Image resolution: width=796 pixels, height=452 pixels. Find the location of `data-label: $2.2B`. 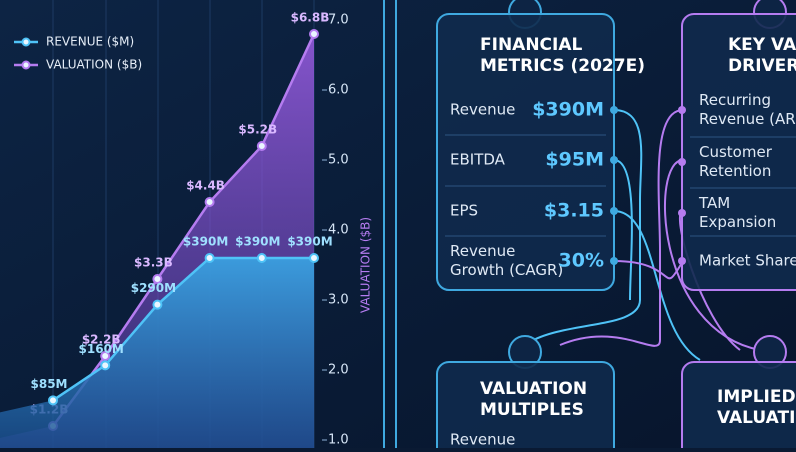

data-label: $2.2B is located at coordinates (101, 340).